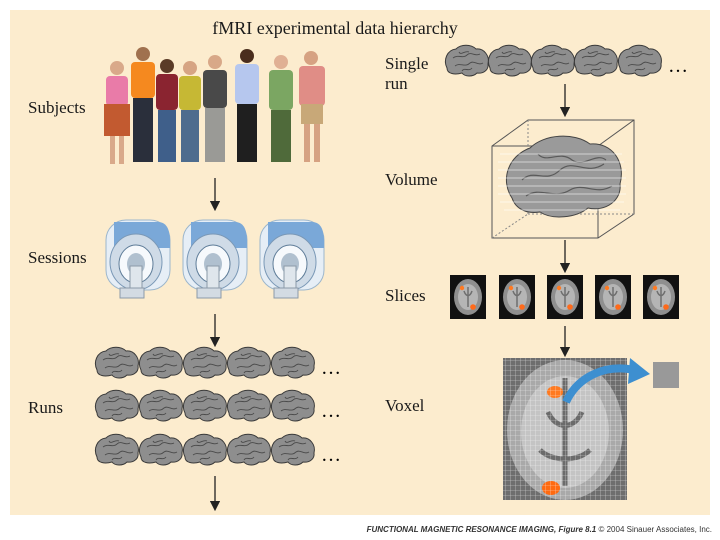 Image resolution: width=720 pixels, height=540 pixels. I want to click on label-single-run-line1: Single, so click(407, 63).